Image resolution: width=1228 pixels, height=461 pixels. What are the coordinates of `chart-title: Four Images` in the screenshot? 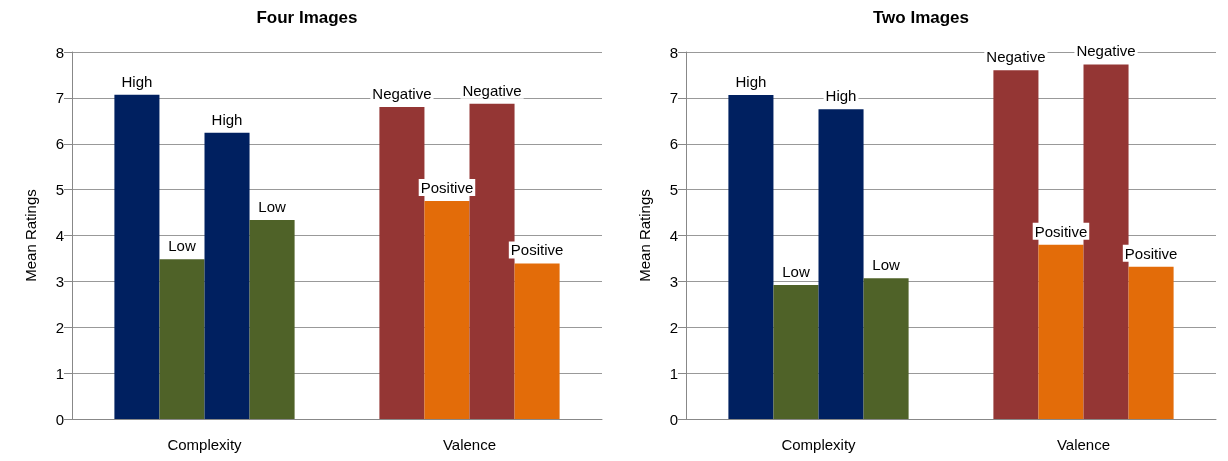 It's located at (307, 17).